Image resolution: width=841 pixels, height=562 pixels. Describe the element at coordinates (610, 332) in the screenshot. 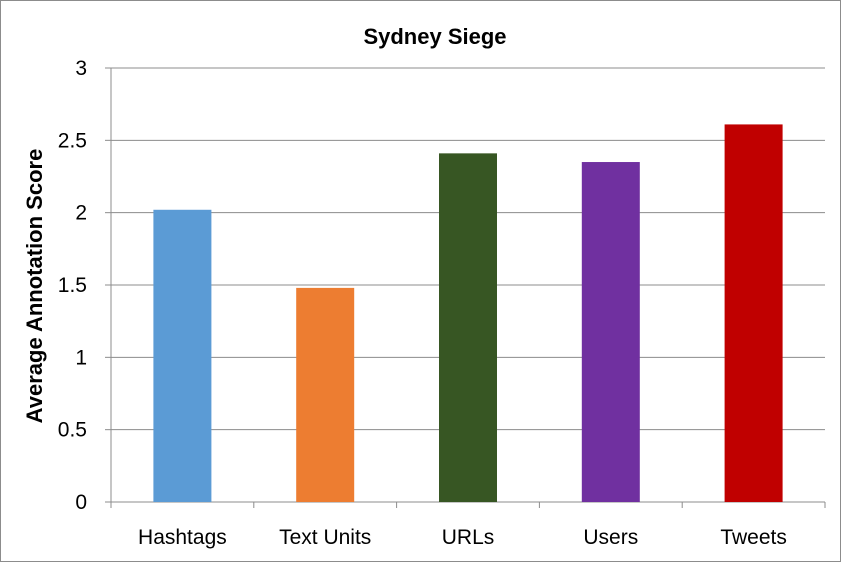

I see `bar-users` at that location.